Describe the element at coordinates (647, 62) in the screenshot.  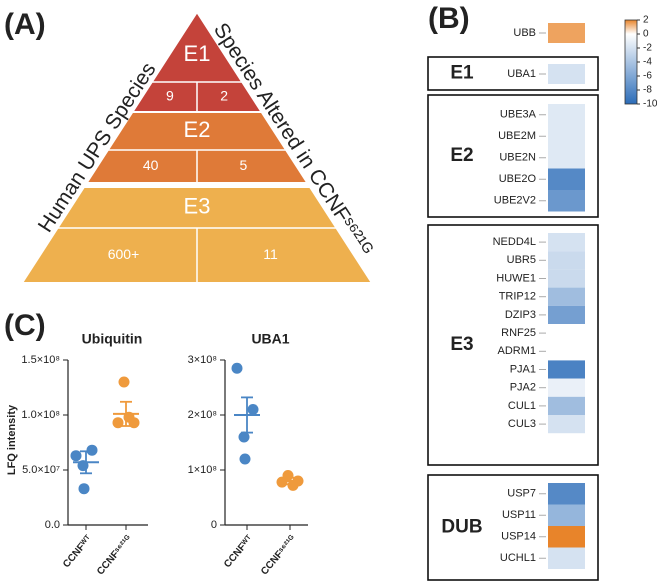
I see `colorbar-tick-label: -4` at that location.